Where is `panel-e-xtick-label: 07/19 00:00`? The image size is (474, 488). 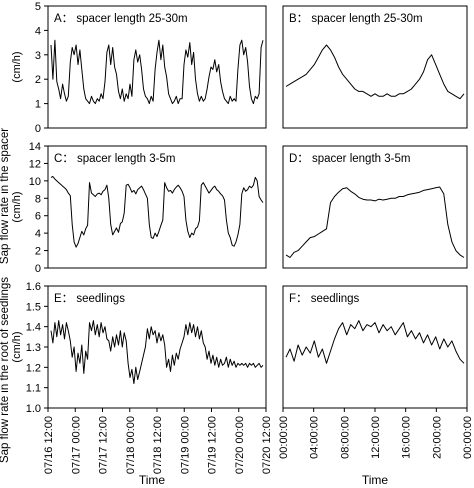 panel-e-xtick-label: 07/19 00:00 is located at coordinates (185, 445).